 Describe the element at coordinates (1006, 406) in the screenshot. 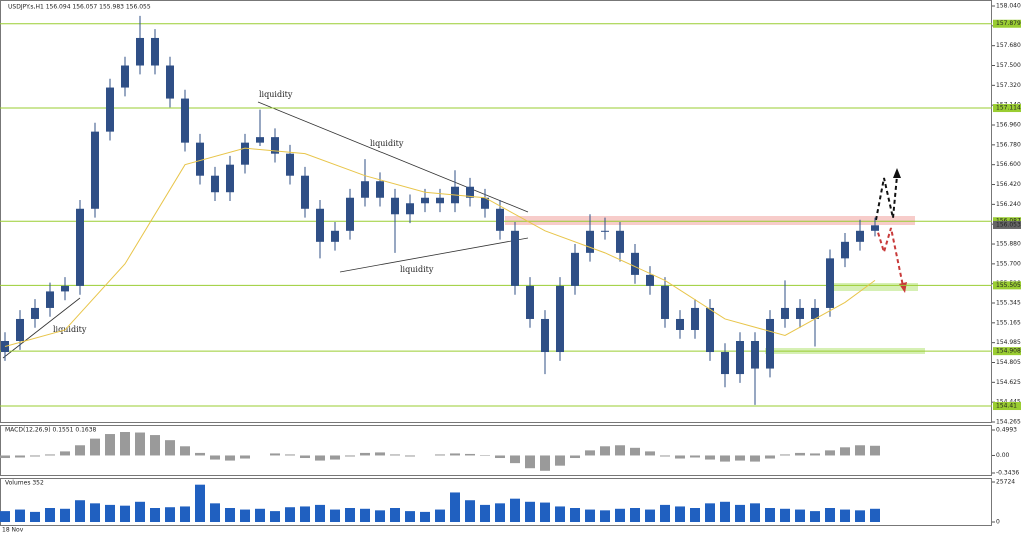

I see `level-label: 154.41` at that location.